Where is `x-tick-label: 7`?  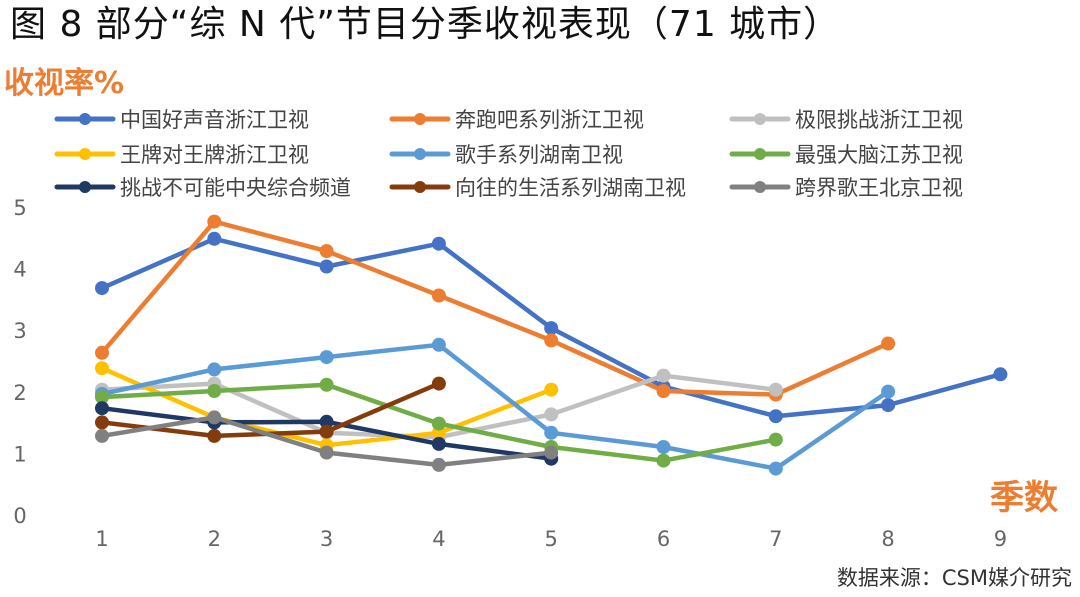
x-tick-label: 7 is located at coordinates (775, 539).